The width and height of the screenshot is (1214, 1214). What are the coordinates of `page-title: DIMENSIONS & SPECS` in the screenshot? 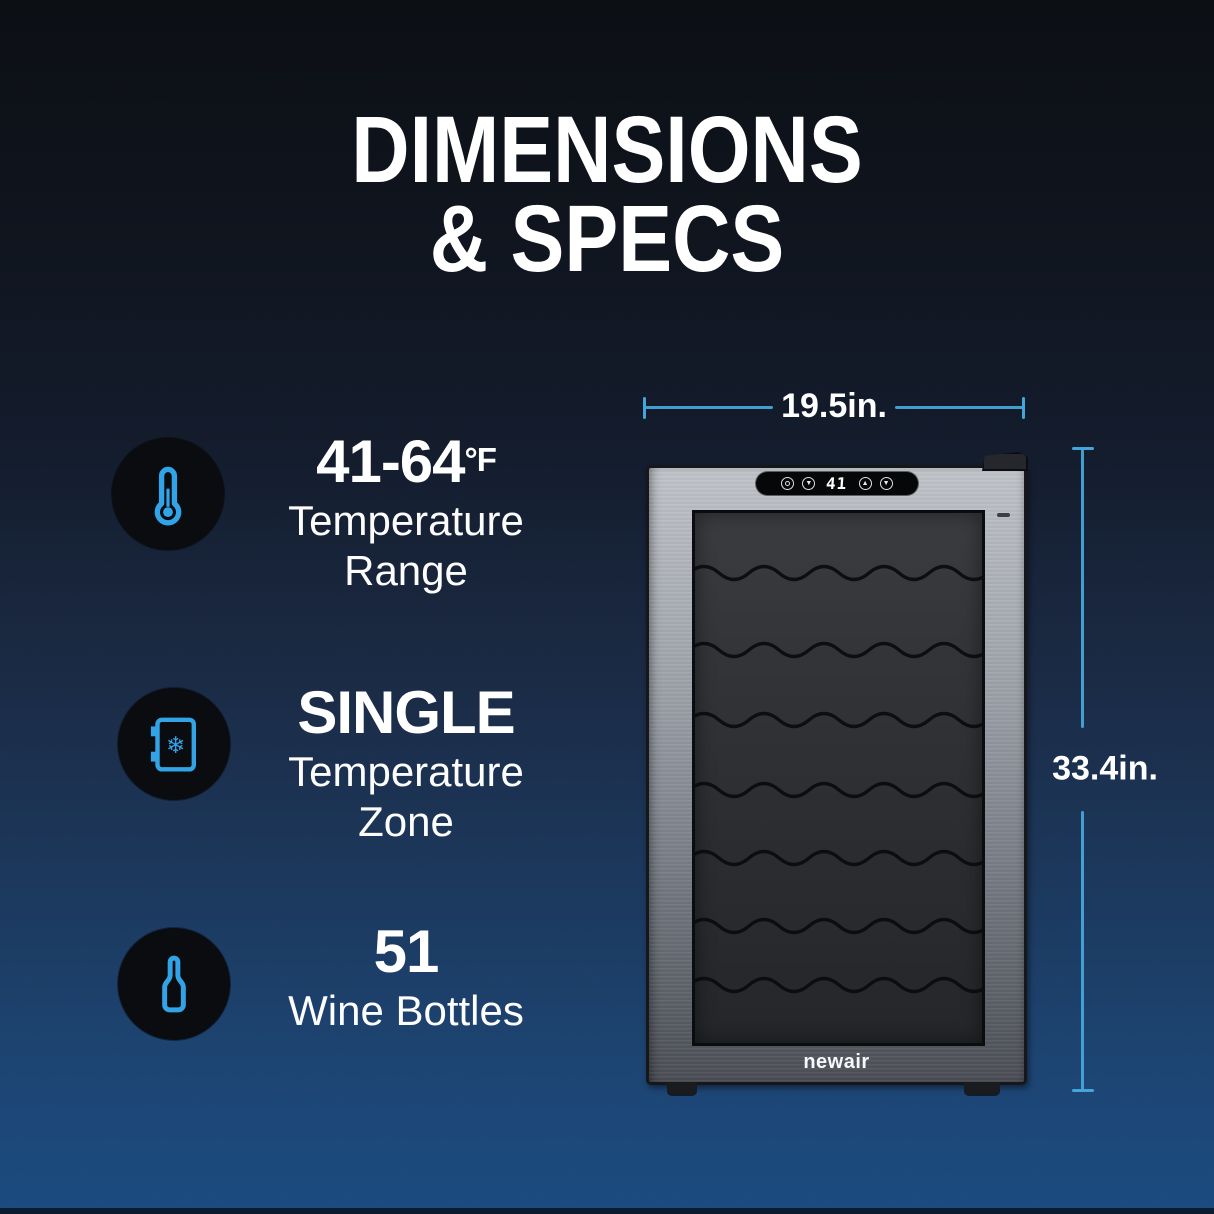 It's located at (607, 194).